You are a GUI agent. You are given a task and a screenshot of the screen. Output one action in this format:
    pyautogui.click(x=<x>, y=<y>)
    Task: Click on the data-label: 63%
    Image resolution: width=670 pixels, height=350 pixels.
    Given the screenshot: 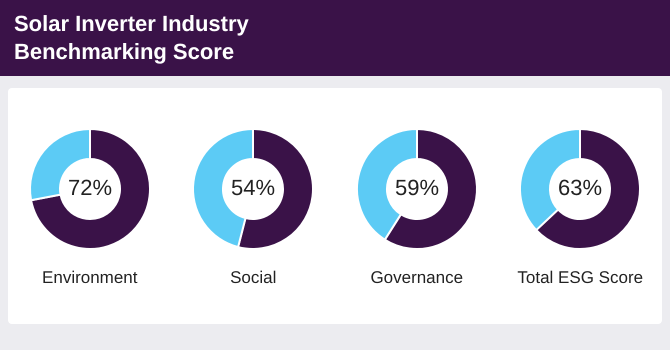 What is the action you would take?
    pyautogui.click(x=580, y=187)
    